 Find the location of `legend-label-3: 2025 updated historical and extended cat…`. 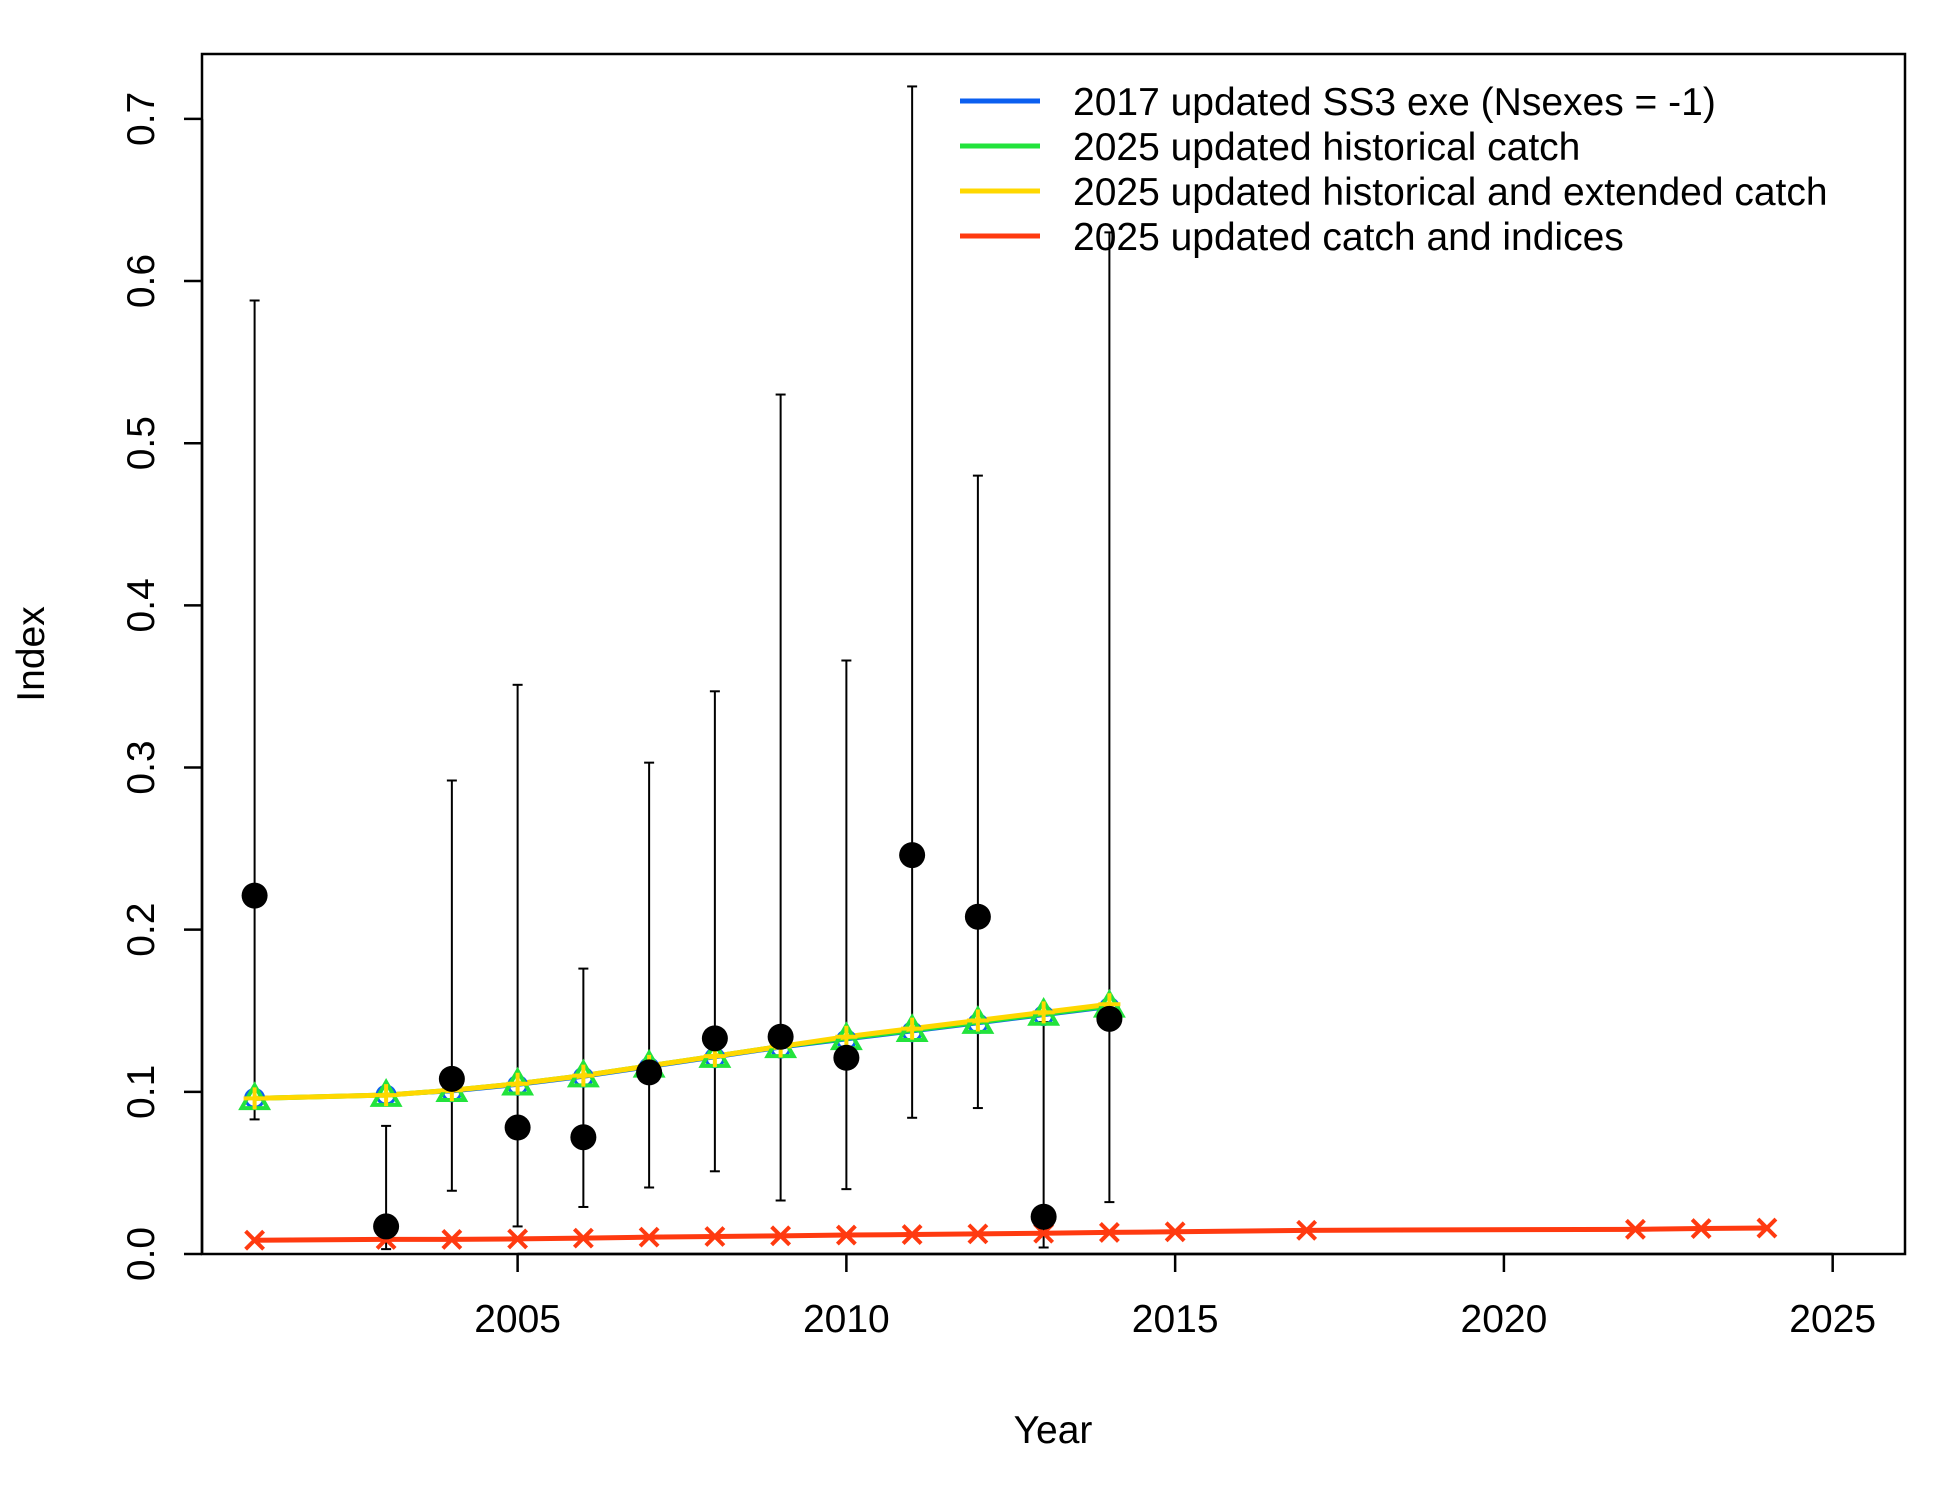

legend-label-3: 2025 updated historical and extended cat… is located at coordinates (1450, 192).